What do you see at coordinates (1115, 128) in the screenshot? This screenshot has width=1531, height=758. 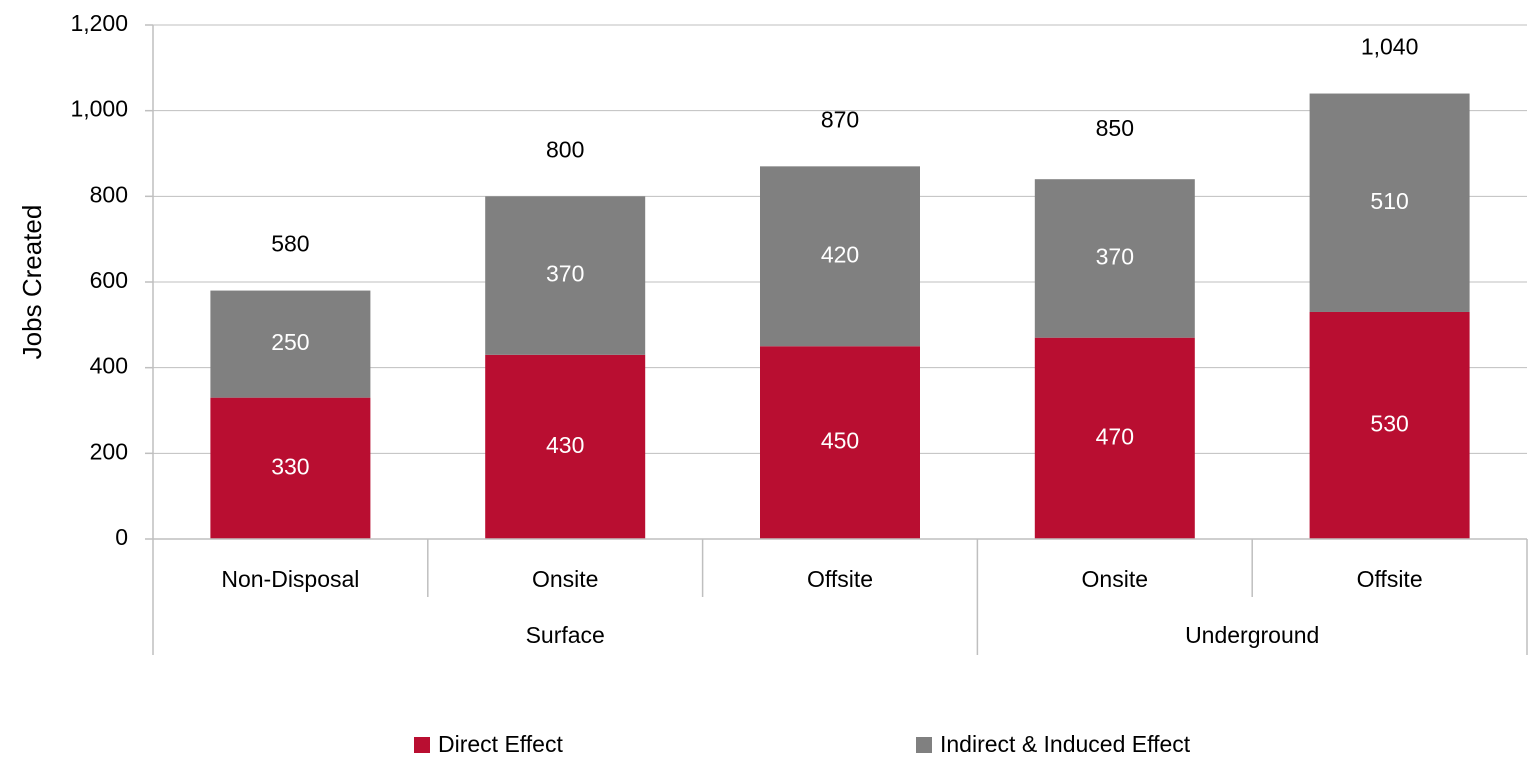 I see `total-label: 850` at bounding box center [1115, 128].